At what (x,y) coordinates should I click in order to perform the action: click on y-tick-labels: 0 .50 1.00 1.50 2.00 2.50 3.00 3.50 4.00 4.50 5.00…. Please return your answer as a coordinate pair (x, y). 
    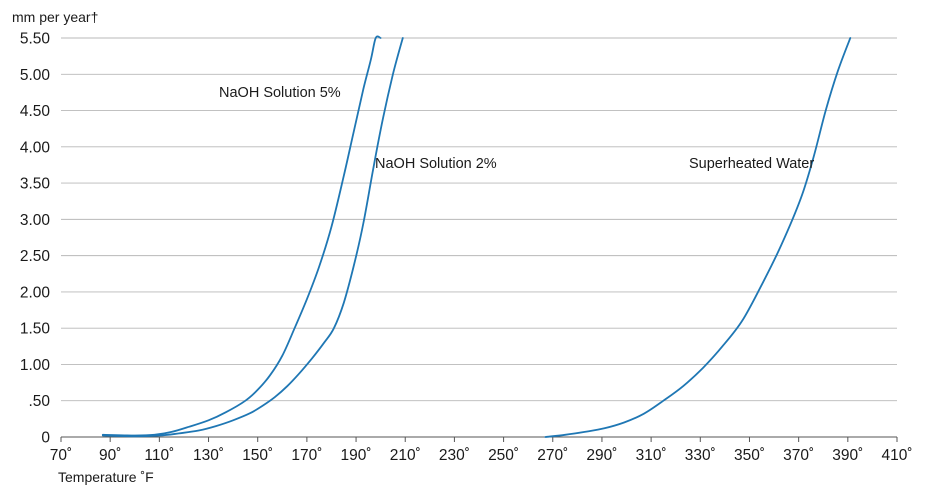
    Looking at the image, I should click on (35, 239).